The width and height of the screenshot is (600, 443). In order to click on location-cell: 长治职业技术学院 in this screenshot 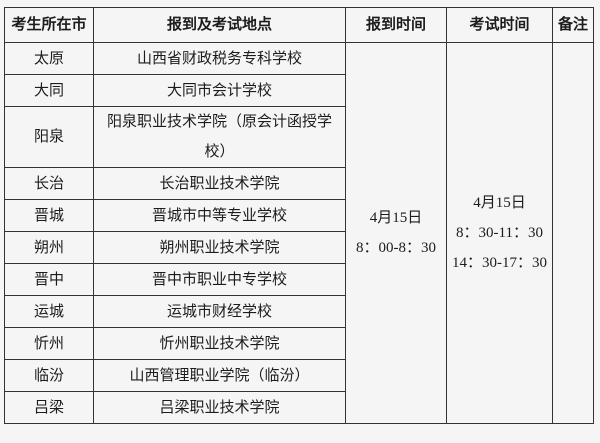, I will do `click(219, 183)`.